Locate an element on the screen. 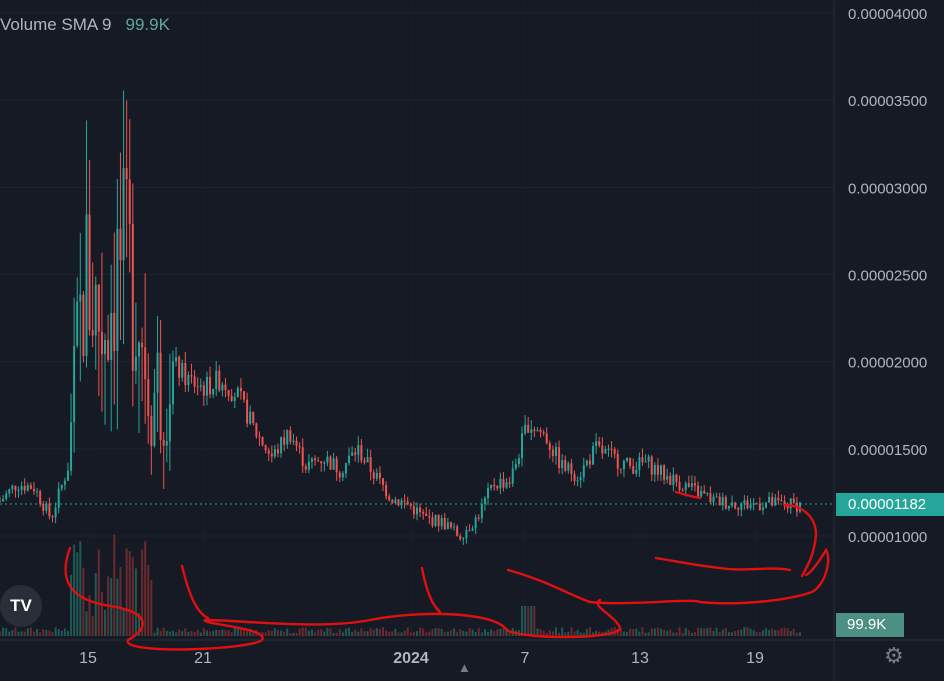  price-tick-label: 0.00001500 is located at coordinates (887, 450).